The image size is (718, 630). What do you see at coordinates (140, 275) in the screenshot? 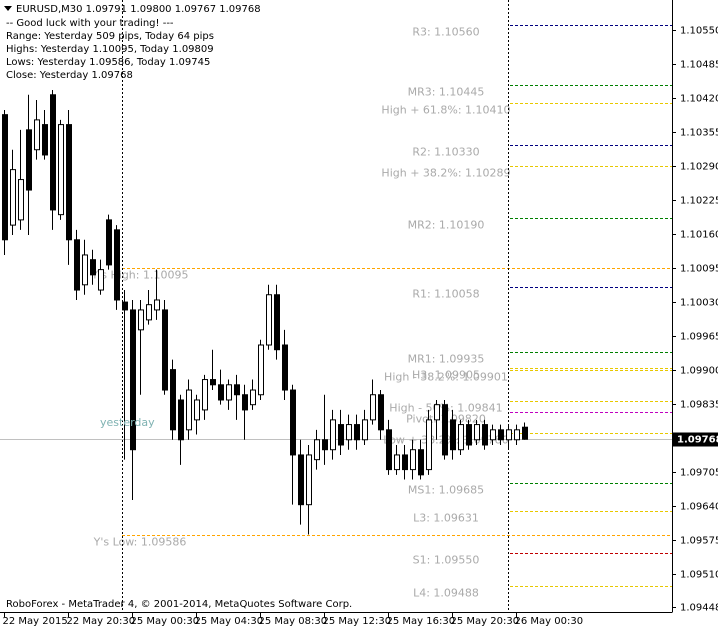
I see `level-label: Y's High: 1.10095` at bounding box center [140, 275].